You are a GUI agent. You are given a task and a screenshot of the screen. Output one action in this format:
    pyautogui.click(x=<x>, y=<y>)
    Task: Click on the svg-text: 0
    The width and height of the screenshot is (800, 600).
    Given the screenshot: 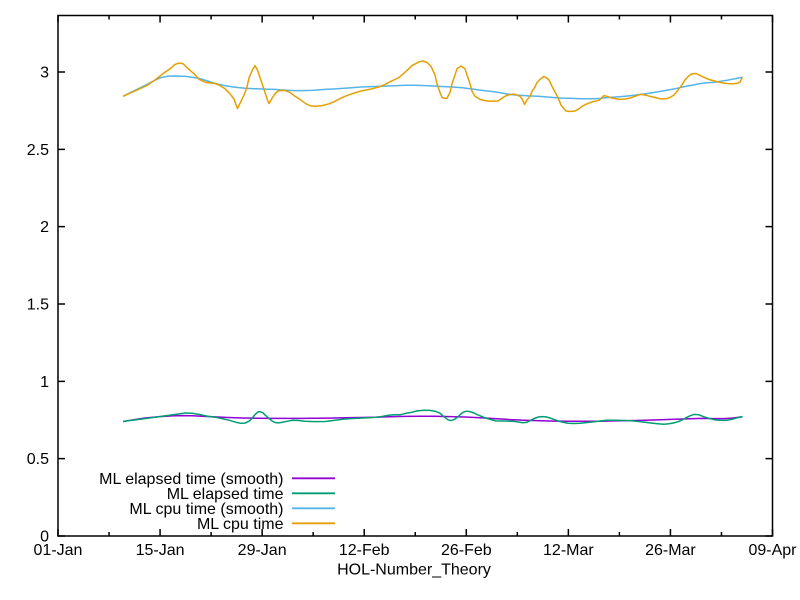 What is the action you would take?
    pyautogui.click(x=44, y=537)
    